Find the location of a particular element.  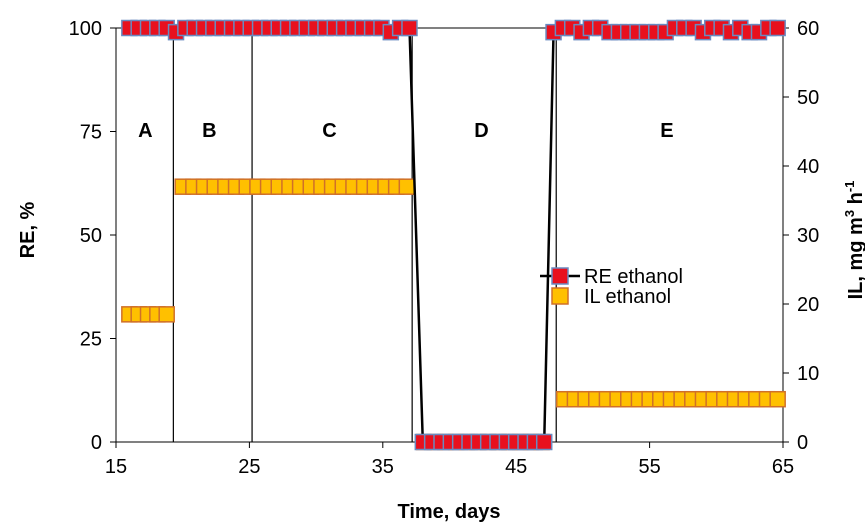

legend-re-marker is located at coordinates (560, 276).